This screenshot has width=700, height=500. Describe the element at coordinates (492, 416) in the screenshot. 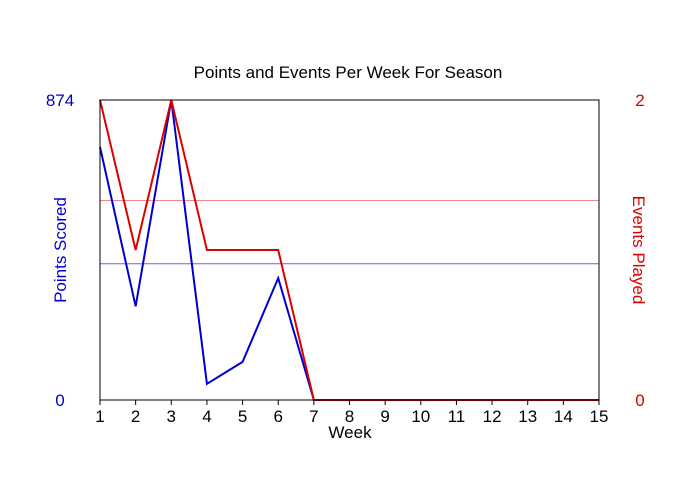

I see `x-tick-label: 12` at that location.